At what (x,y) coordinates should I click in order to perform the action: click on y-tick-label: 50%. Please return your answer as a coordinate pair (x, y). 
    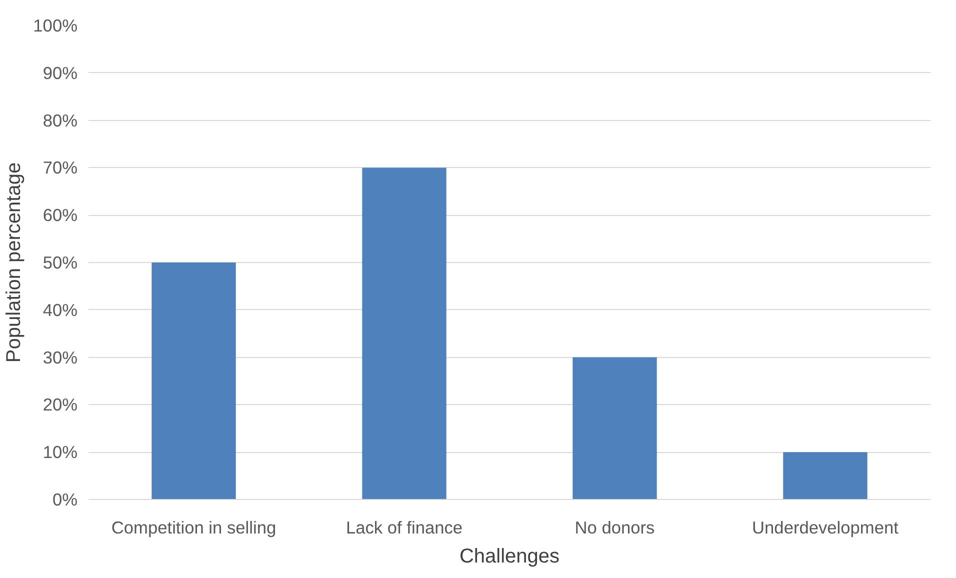
    Looking at the image, I should click on (60, 262).